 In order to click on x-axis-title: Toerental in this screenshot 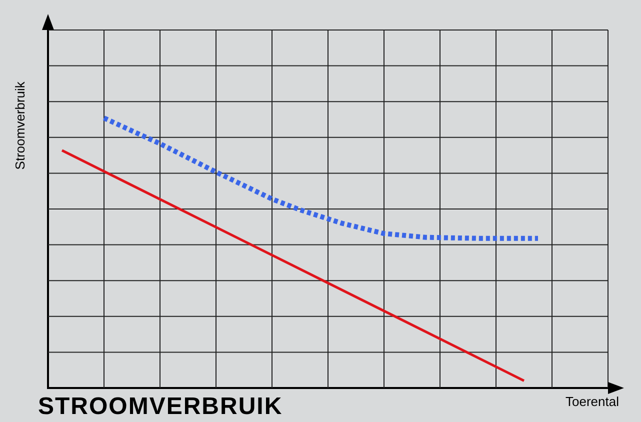, I will do `click(592, 401)`.